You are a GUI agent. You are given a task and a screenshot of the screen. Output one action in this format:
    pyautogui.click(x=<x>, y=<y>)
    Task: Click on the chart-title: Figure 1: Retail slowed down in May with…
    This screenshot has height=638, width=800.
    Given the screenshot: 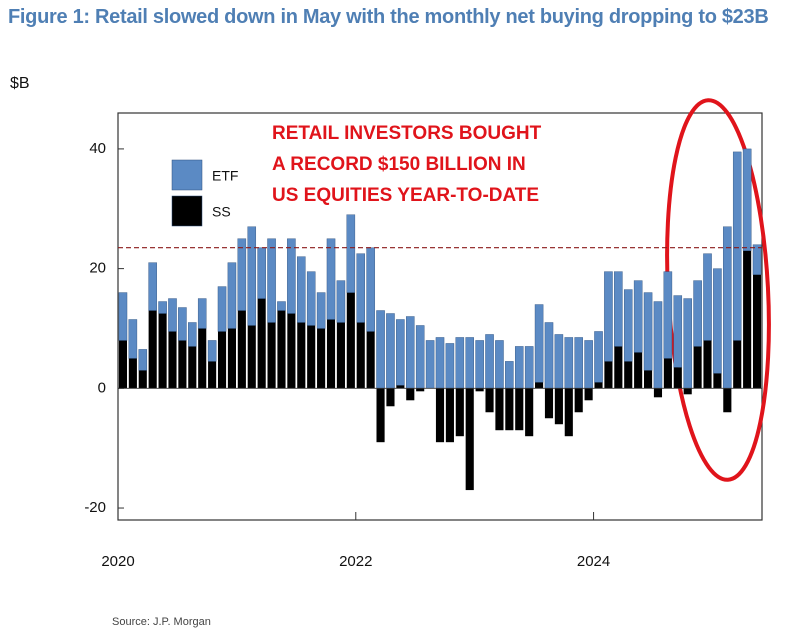 What is the action you would take?
    pyautogui.click(x=388, y=17)
    